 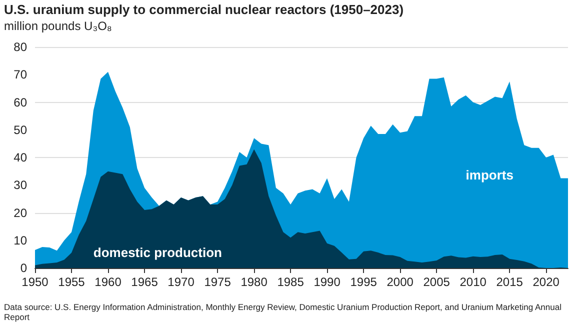 What do you see at coordinates (283, 312) in the screenshot?
I see `source-note: Data source: U.S. Energy Information Administration, Monthly Energy Review, Domestic Uranium Production Report, and Uranium Marketing Annual Report` at bounding box center [283, 312].